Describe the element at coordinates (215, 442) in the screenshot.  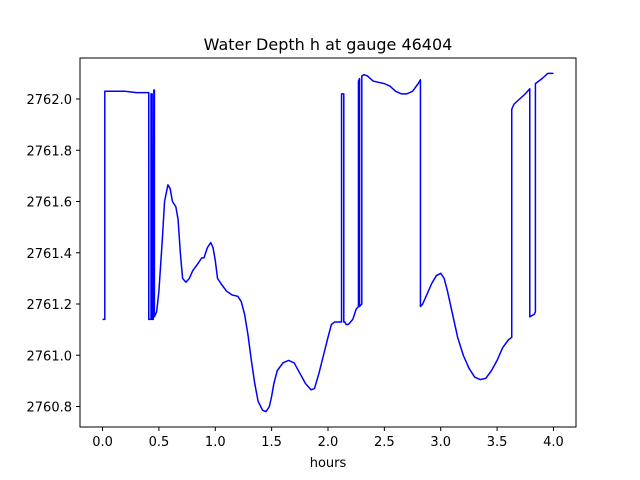
I see `x-tick-label: 1.0` at that location.